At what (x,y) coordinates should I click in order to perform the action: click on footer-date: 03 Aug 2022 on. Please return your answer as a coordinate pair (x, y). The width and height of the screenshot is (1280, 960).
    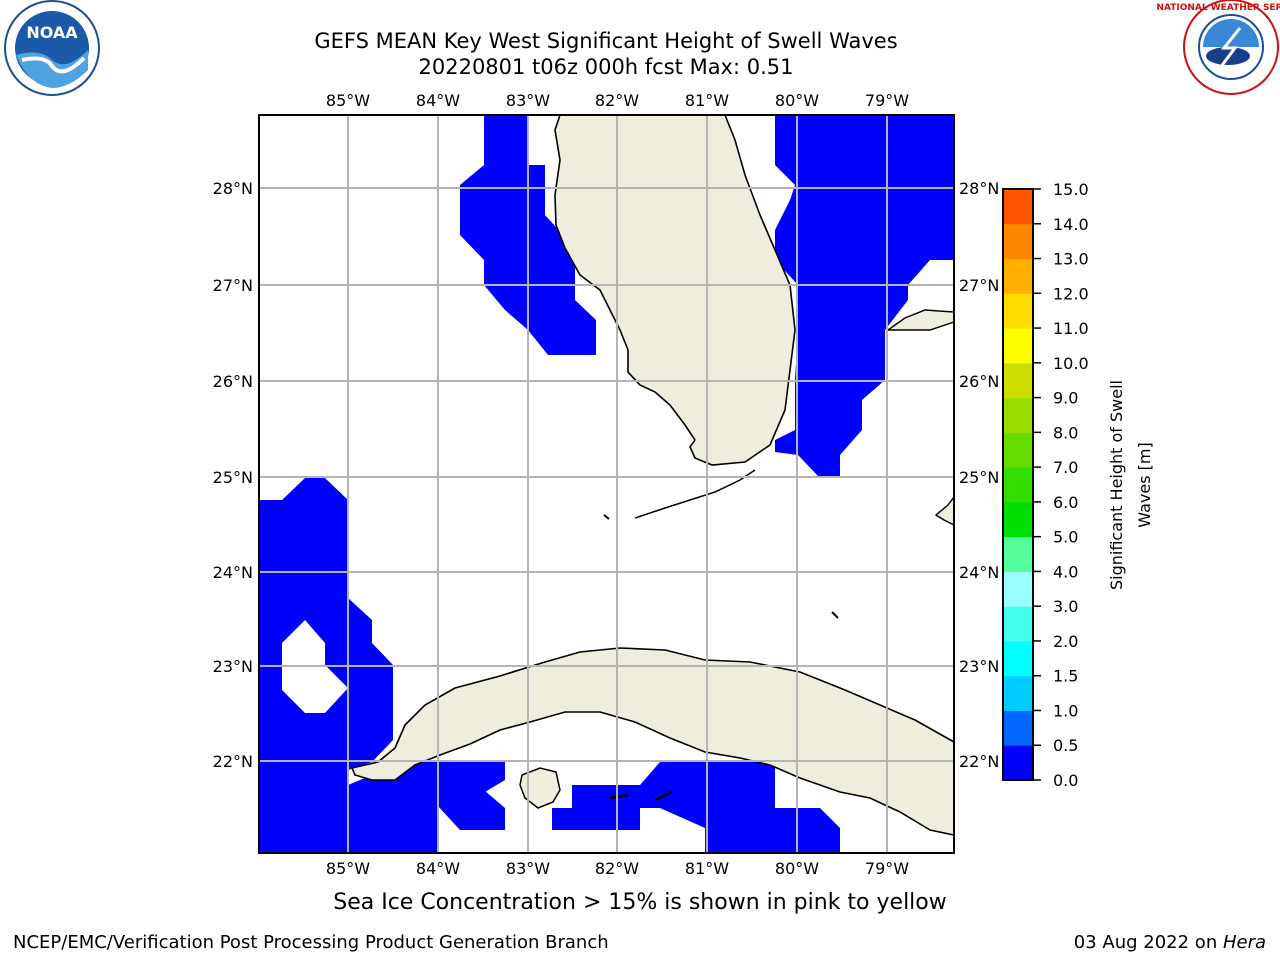
    Looking at the image, I should click on (1148, 942).